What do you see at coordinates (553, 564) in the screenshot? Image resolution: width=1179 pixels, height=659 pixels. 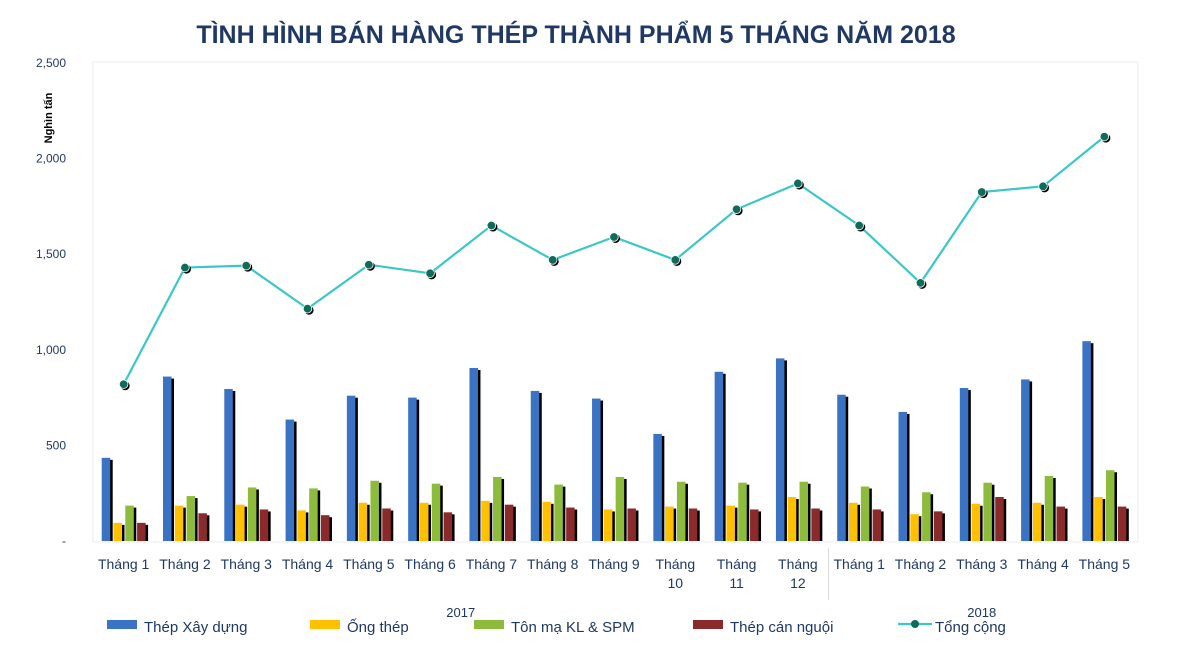 I see `x-tick-label: Tháng 8` at bounding box center [553, 564].